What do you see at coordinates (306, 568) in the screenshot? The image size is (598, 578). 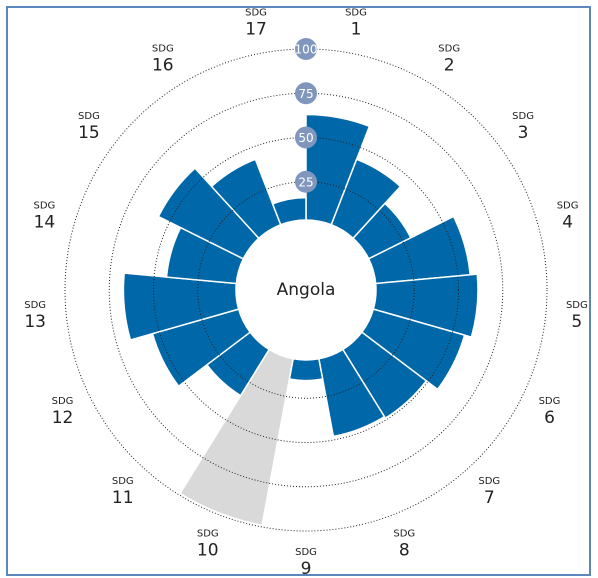 I see `category-label: 9` at bounding box center [306, 568].